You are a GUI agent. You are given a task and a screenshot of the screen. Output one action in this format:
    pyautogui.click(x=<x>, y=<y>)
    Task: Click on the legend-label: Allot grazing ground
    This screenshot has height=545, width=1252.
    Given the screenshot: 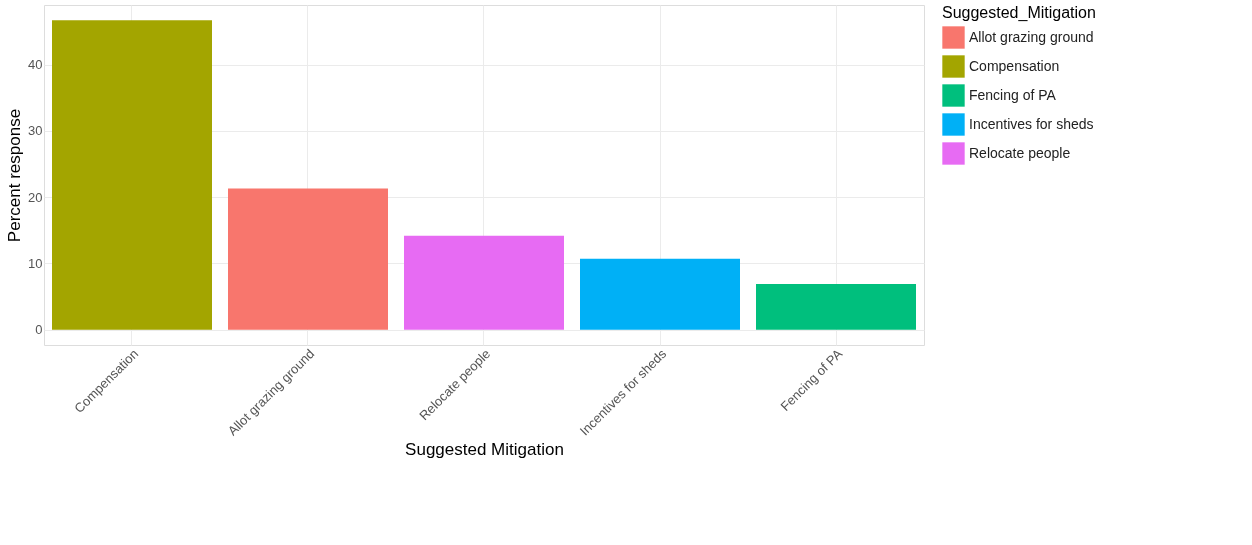 What is the action you would take?
    pyautogui.click(x=1031, y=36)
    